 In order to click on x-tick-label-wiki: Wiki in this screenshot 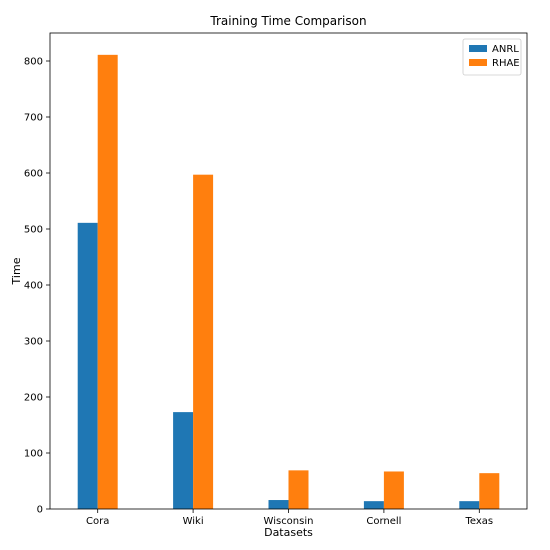, I will do `click(193, 521)`.